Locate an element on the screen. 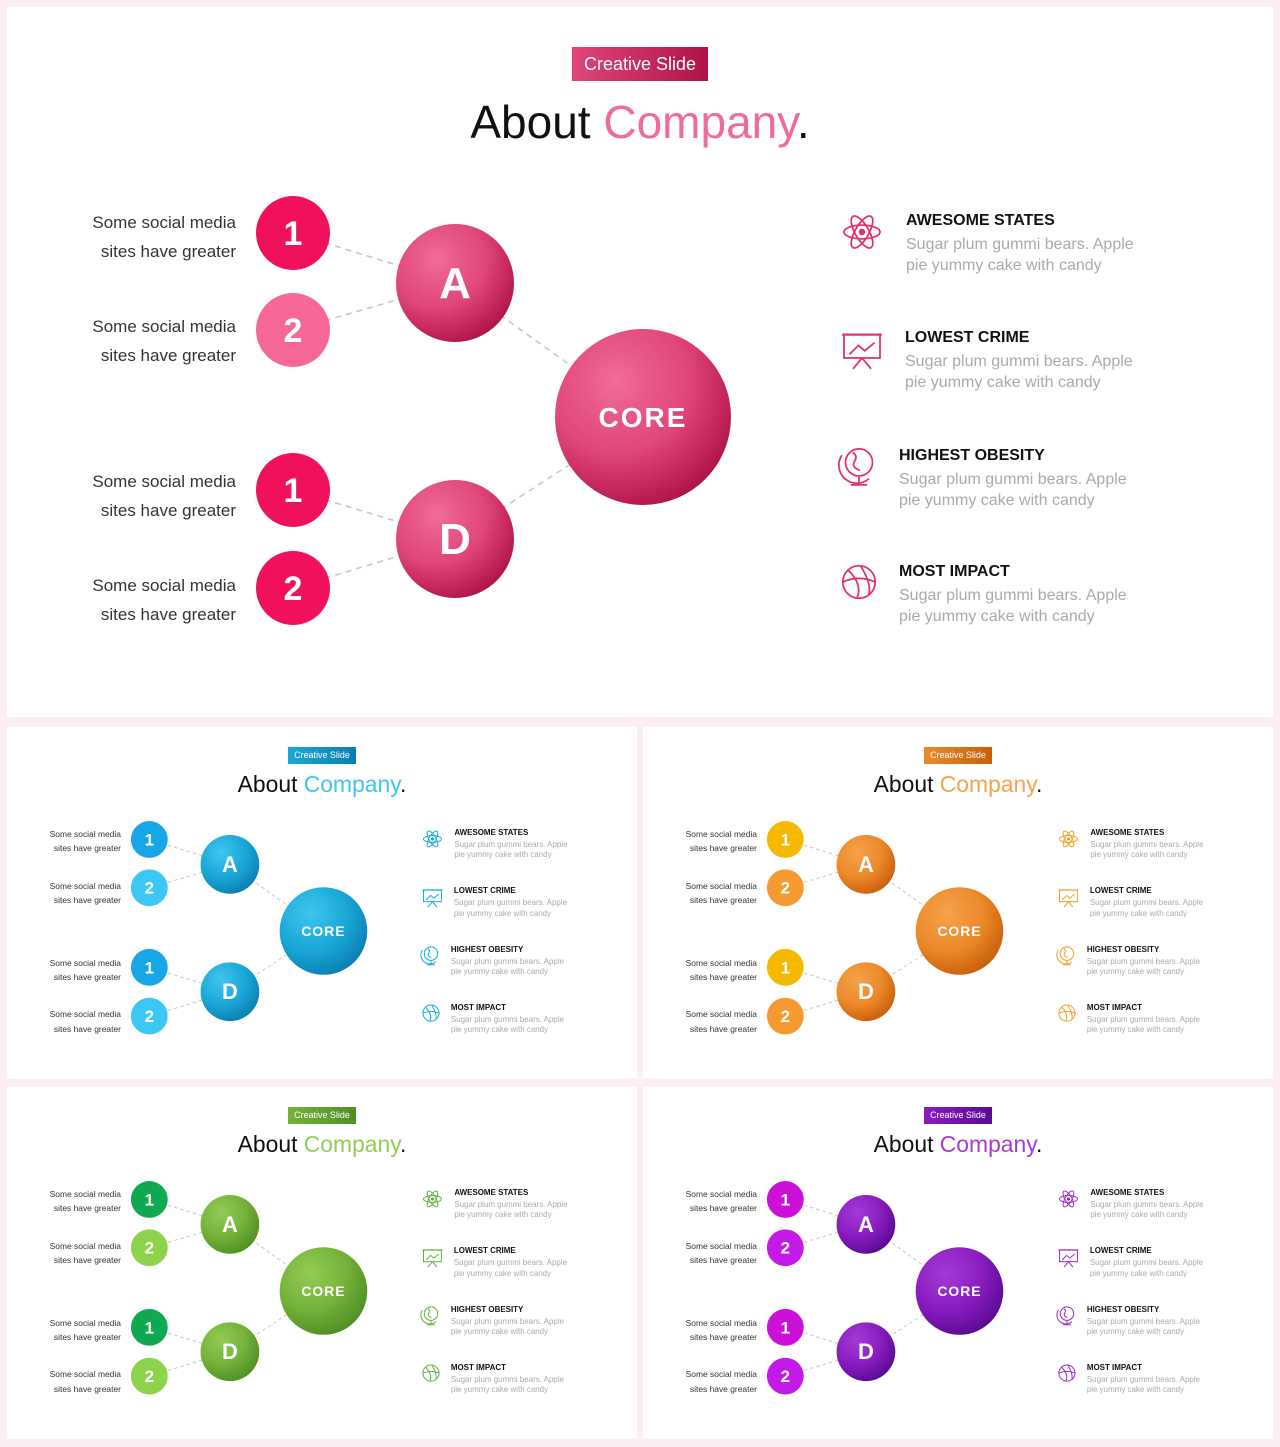  feature-title: LOWEST CRIME is located at coordinates (484, 891).